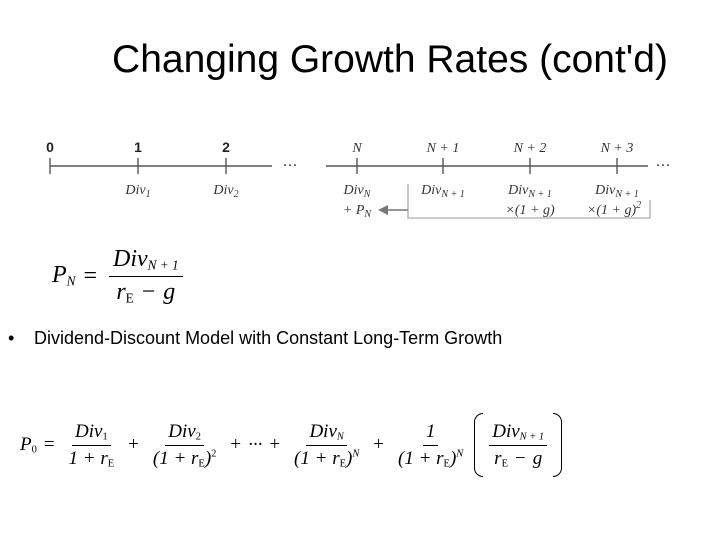  Describe the element at coordinates (137, 191) in the screenshot. I see `cashflow-div1: Div1` at that location.